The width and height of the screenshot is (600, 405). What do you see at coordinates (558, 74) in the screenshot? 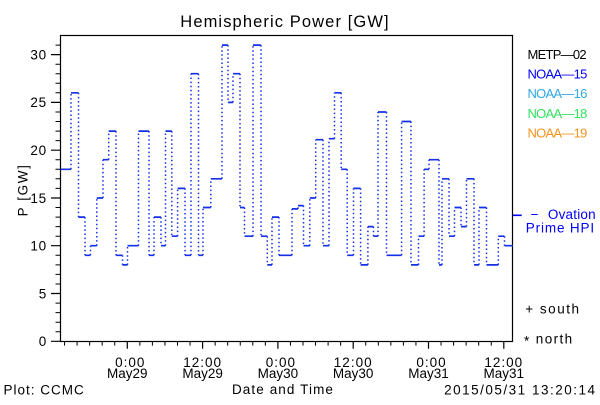
I see `svg-text: NOAA—15` at bounding box center [558, 74].